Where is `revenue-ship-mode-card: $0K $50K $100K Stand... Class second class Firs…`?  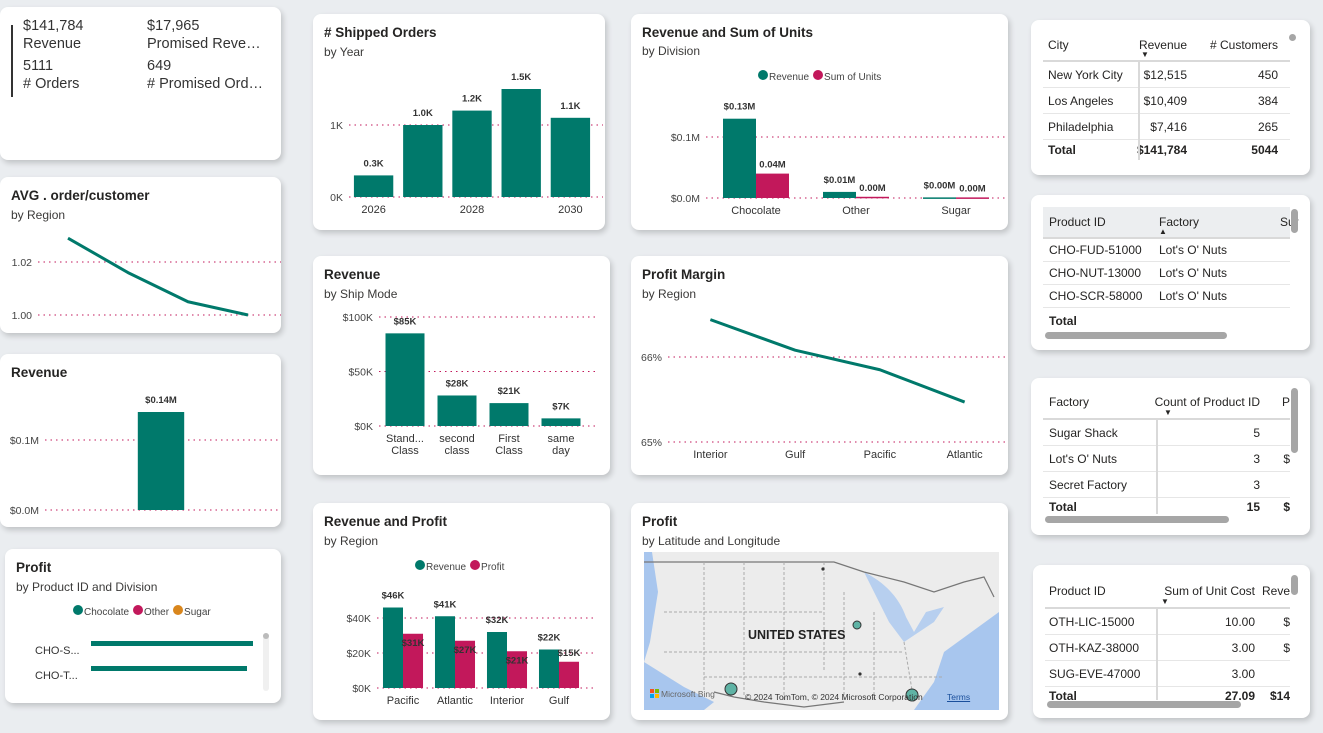 revenue-ship-mode-card: $0K $50K $100K Stand... Class second class Firs… is located at coordinates (461, 365).